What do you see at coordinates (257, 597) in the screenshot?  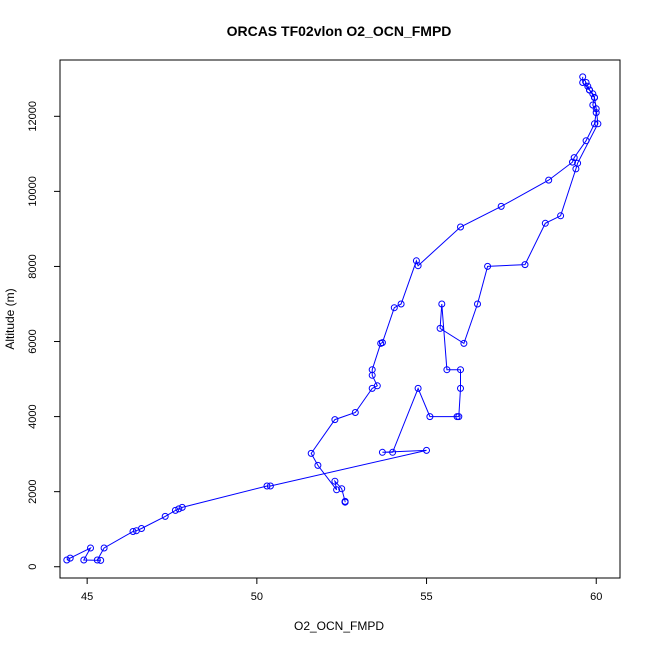 I see `x-tick-label: 50` at bounding box center [257, 597].